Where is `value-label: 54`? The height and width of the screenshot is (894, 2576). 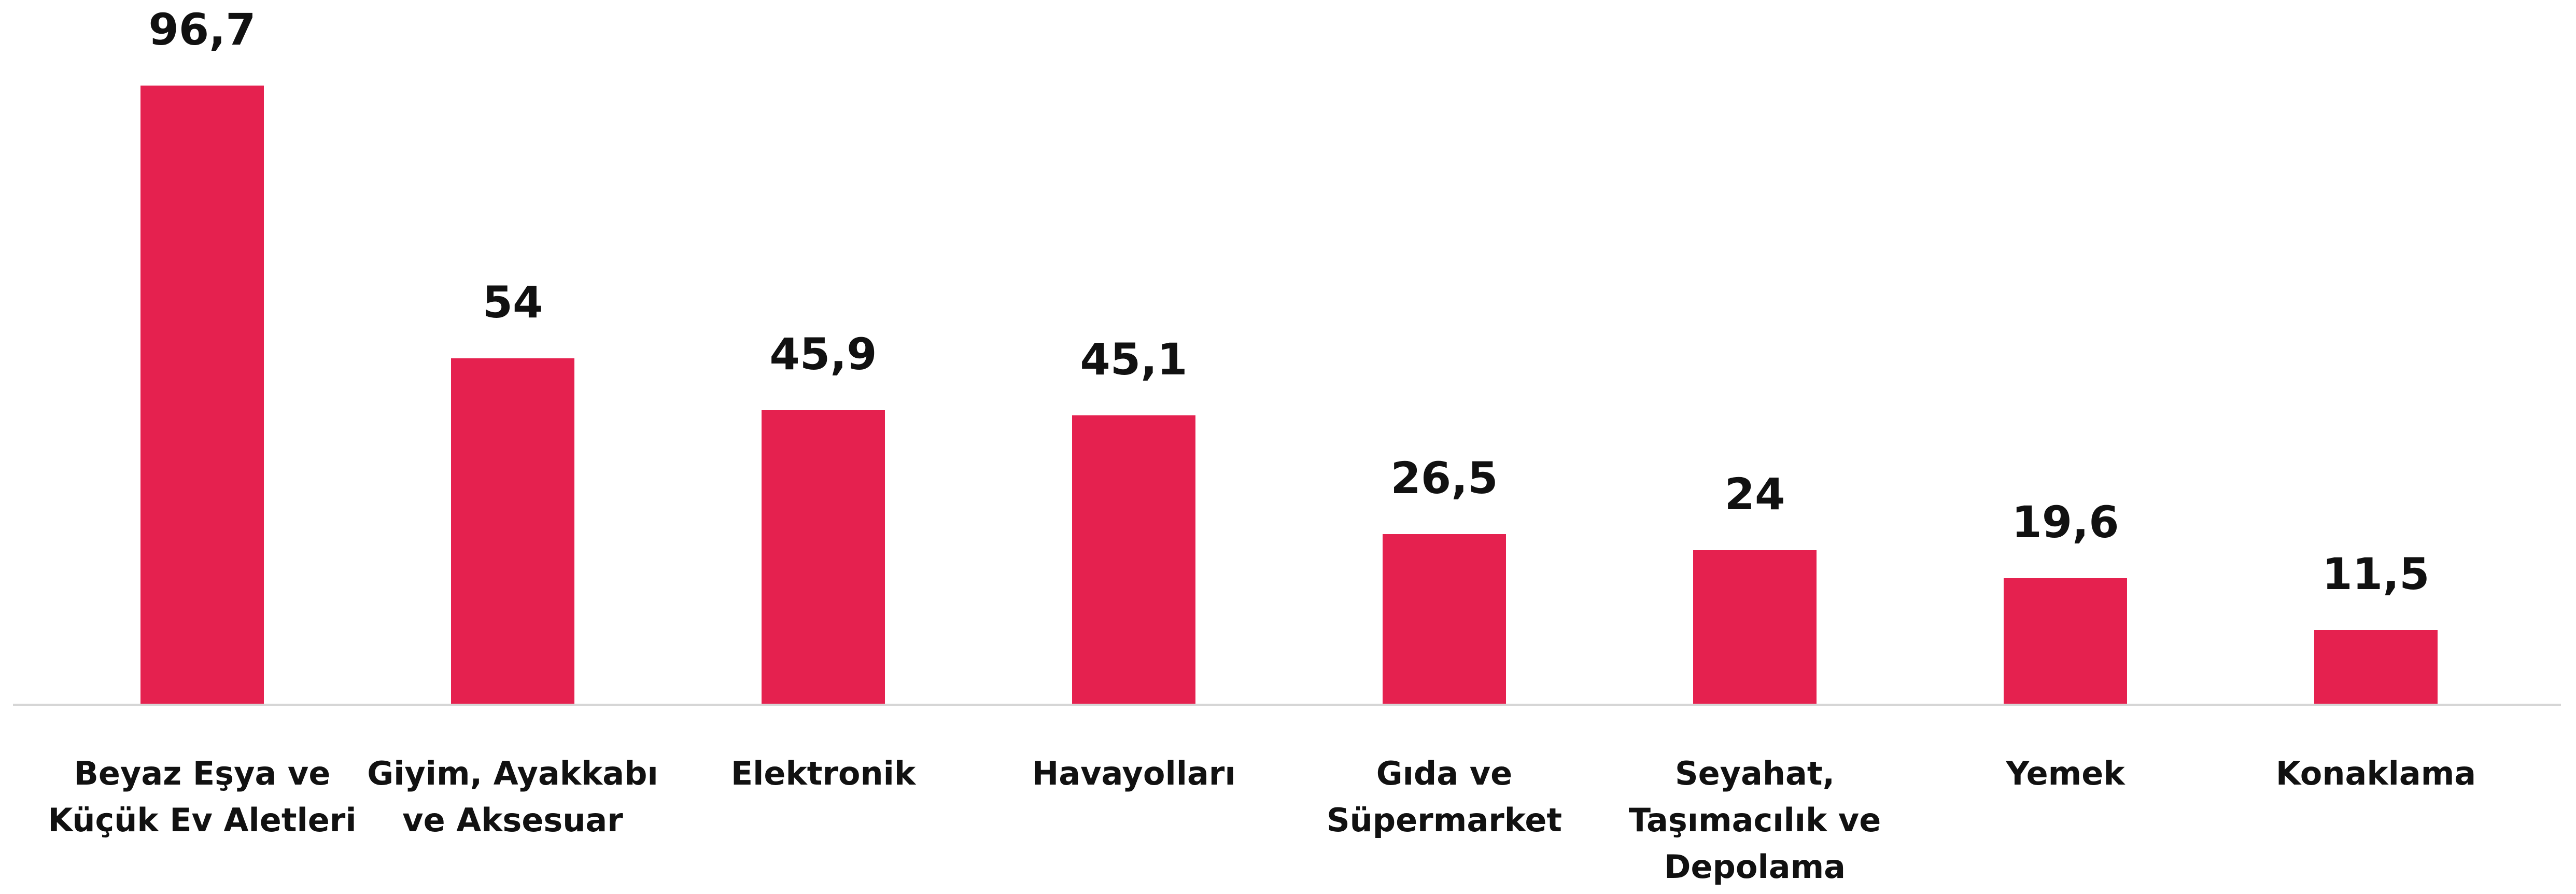 value-label: 54 is located at coordinates (512, 303).